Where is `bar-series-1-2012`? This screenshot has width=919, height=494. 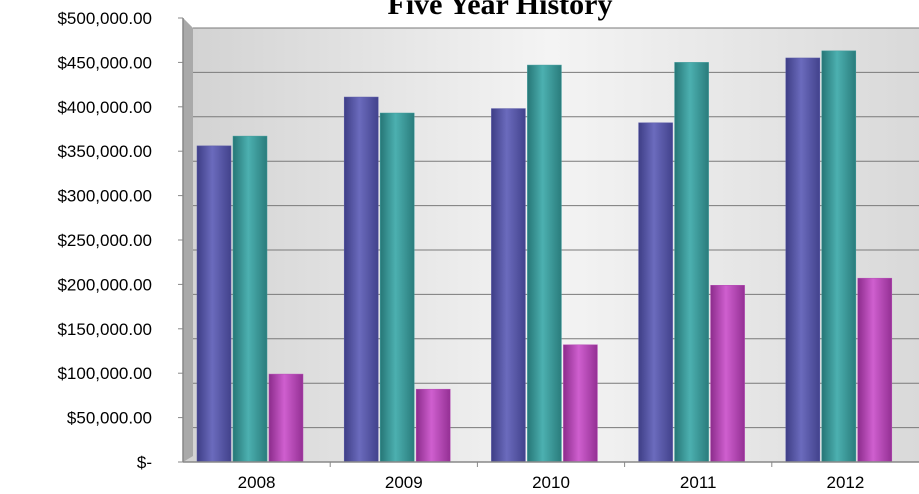
bar-series-1-2012 is located at coordinates (803, 260).